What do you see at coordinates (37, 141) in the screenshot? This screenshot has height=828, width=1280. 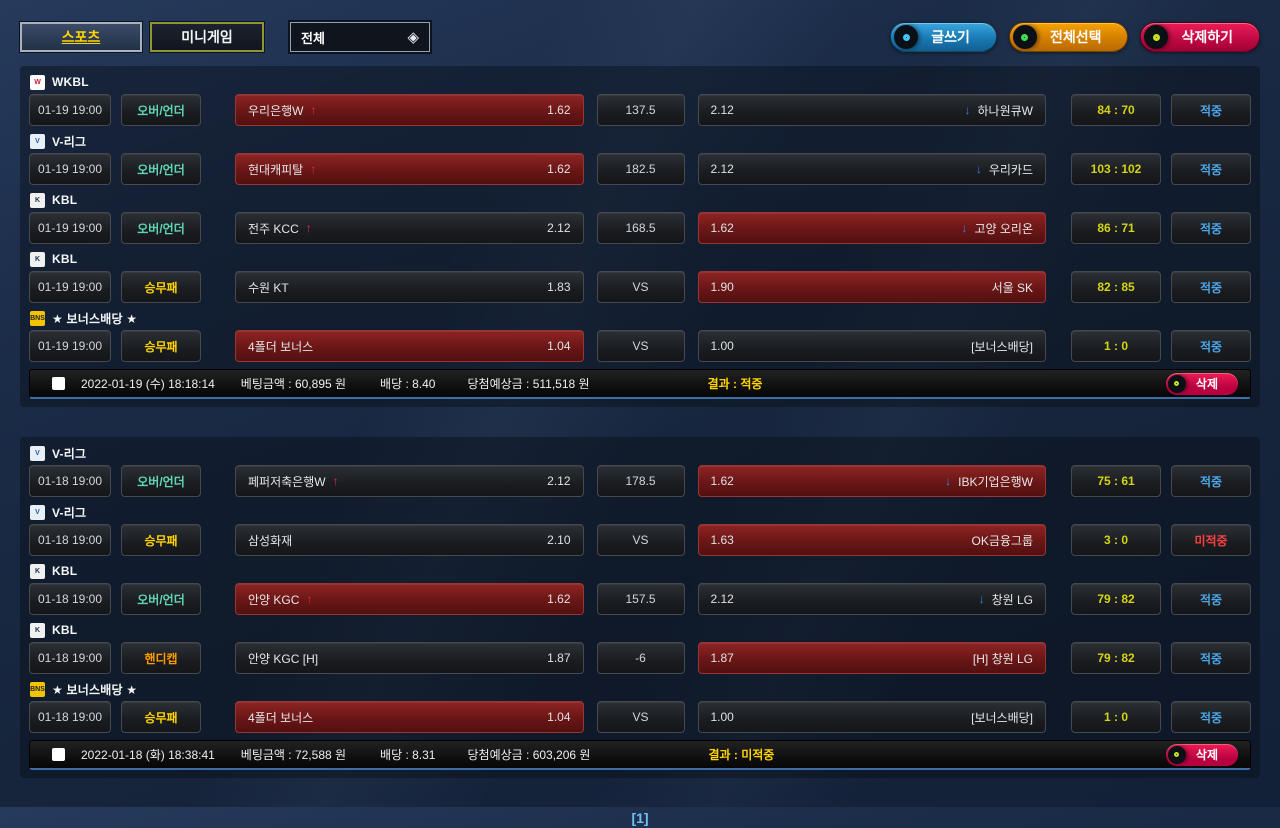 I see `league-icon: V` at bounding box center [37, 141].